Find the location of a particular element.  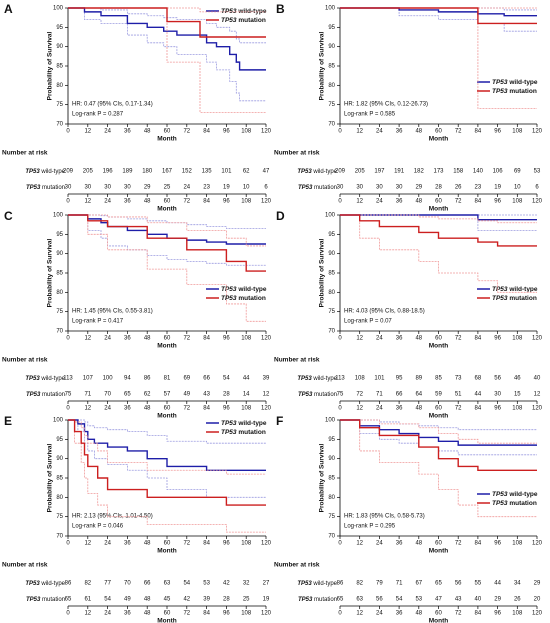

risk-x-tick-label: 84 is located at coordinates (206, 409).